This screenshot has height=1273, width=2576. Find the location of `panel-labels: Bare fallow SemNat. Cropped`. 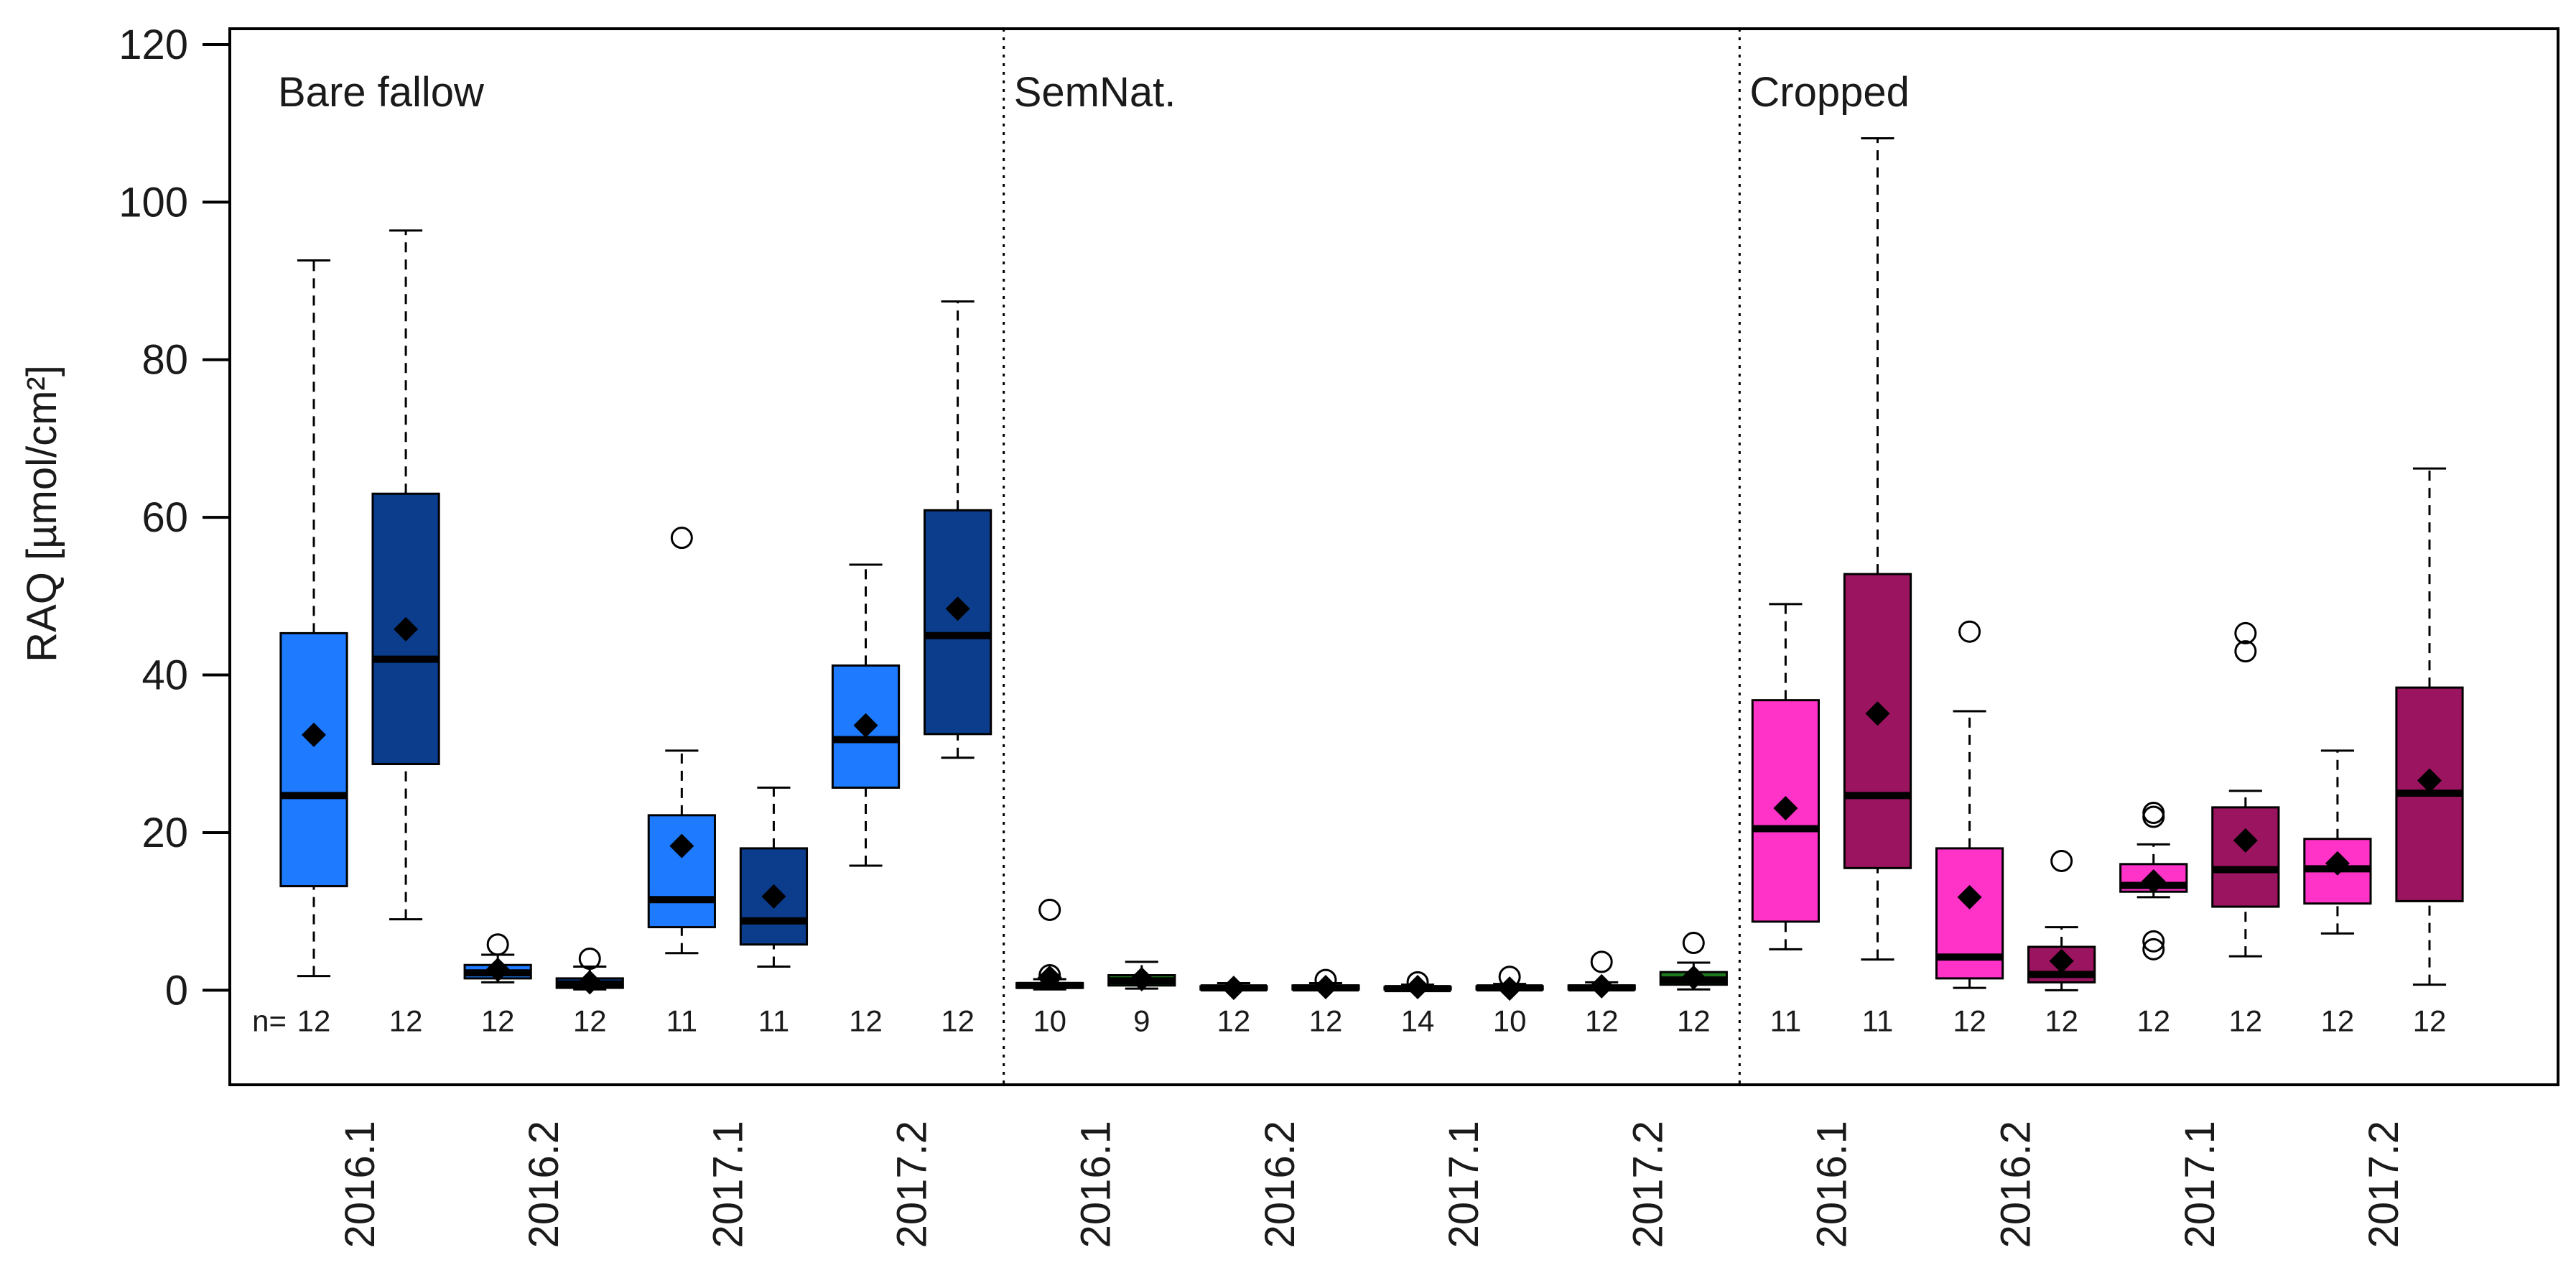

panel-labels: Bare fallow SemNat. Cropped is located at coordinates (1094, 92).